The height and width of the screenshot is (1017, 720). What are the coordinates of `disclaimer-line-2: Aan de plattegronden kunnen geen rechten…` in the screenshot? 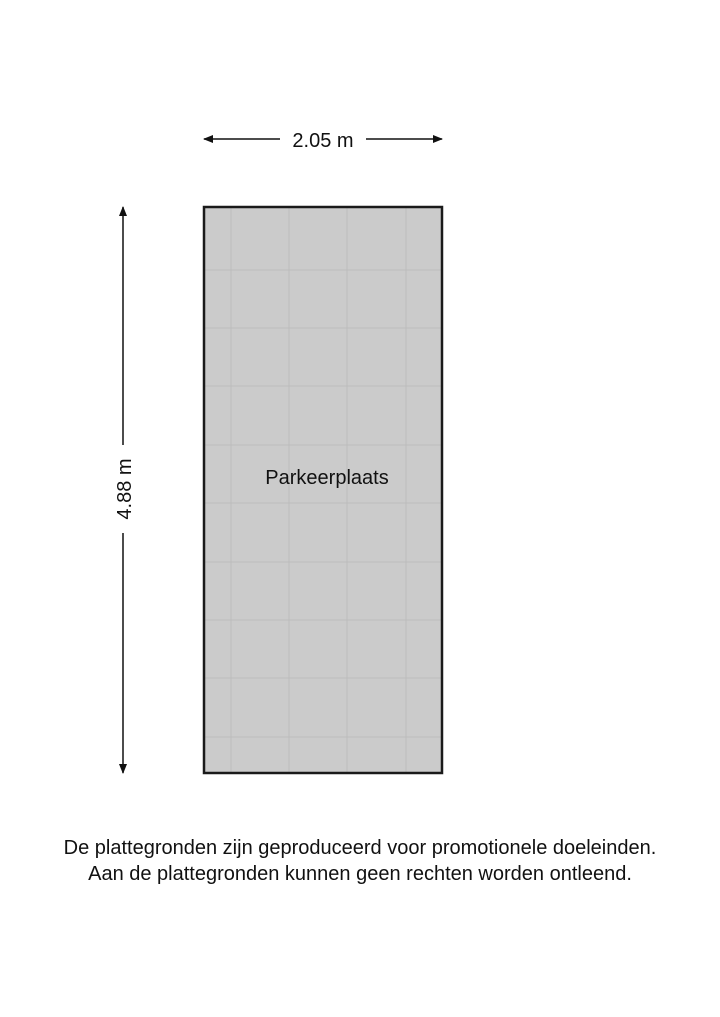 It's located at (360, 874).